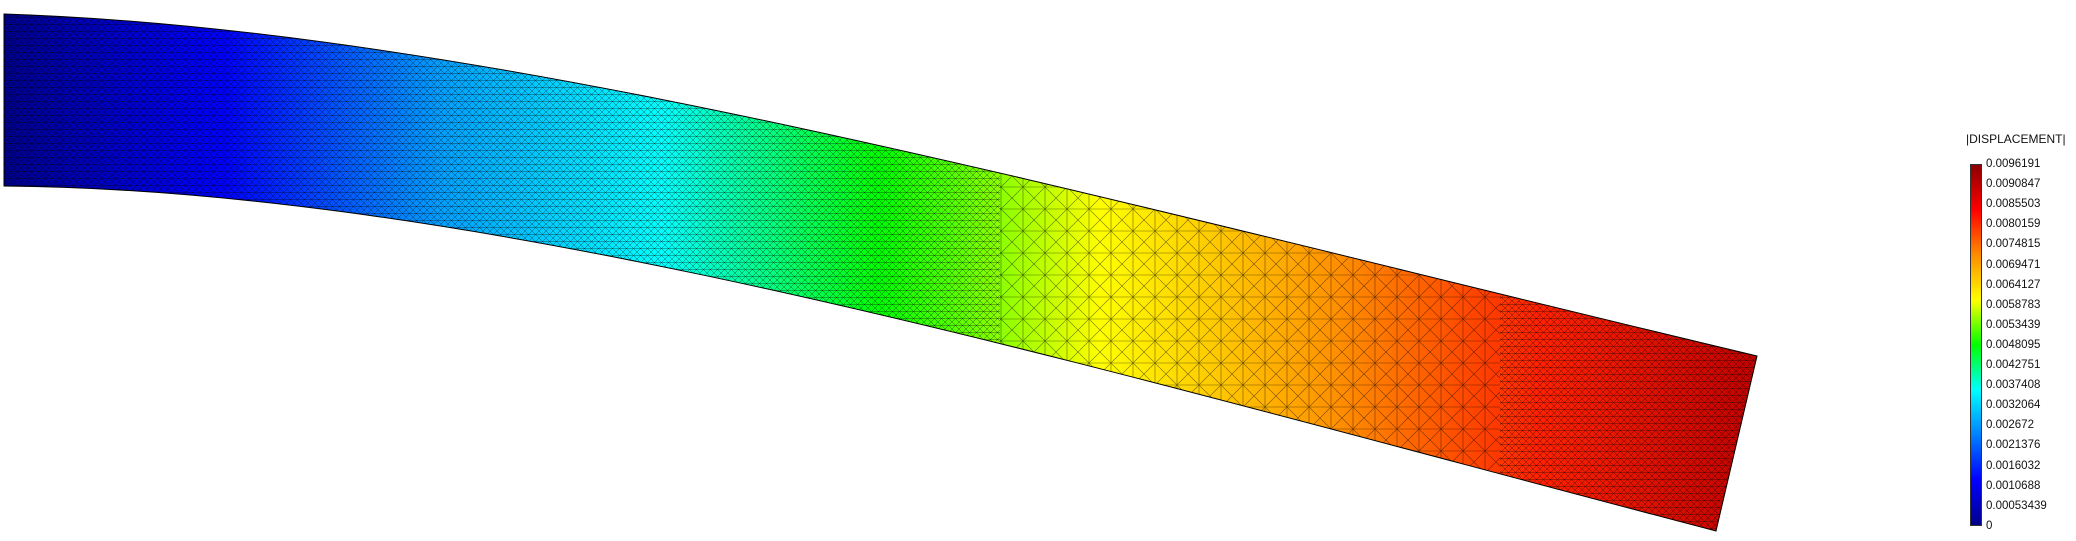 The image size is (2076, 541). I want to click on legend-label: 0.0096191, so click(2013, 164).